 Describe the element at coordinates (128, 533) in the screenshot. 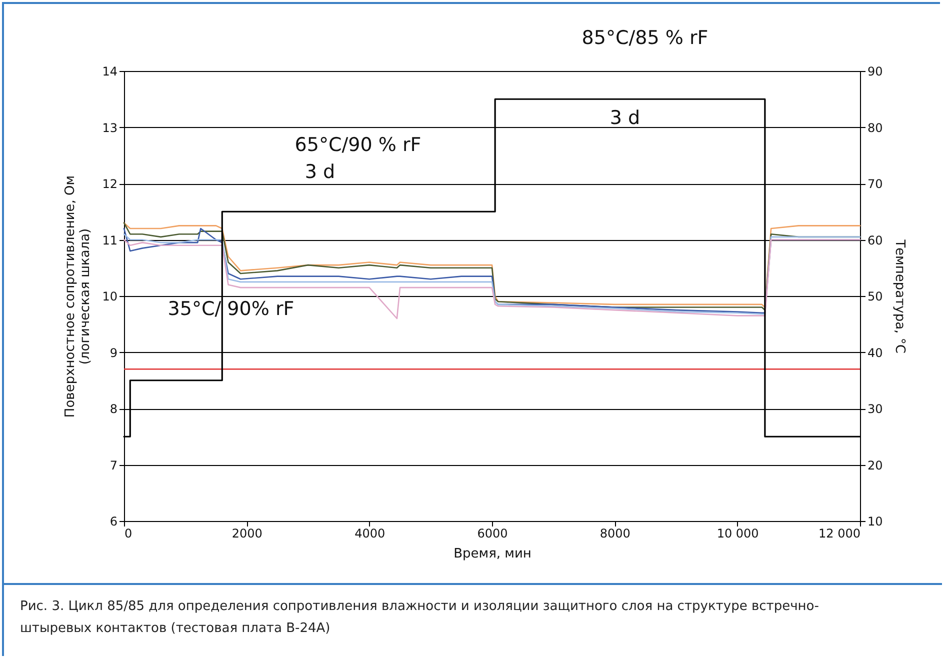

I see `x-tick-label: 0` at that location.